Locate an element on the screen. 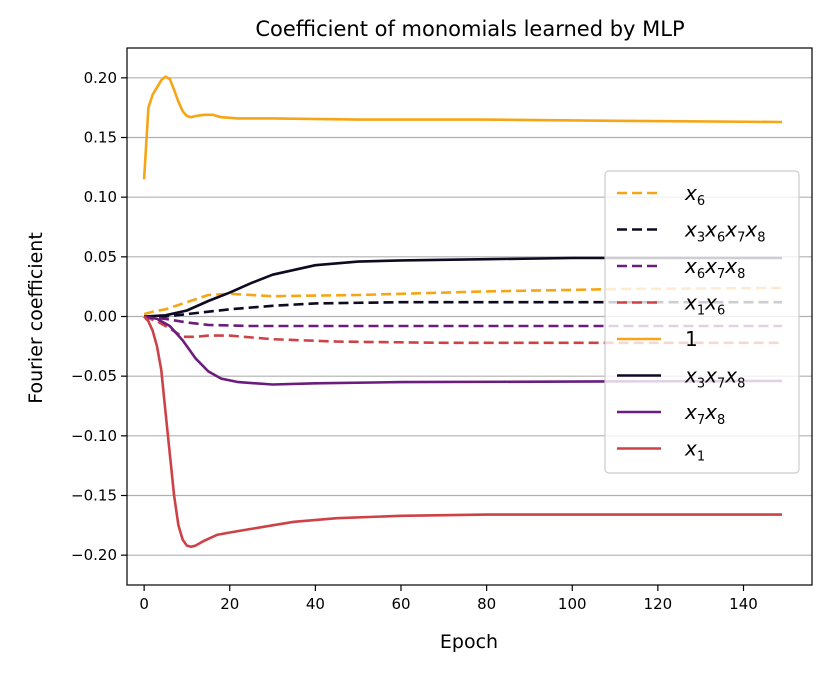 This screenshot has height=673, width=829. legend-label-x6x7x8: x6x7x8 is located at coordinates (714, 268).